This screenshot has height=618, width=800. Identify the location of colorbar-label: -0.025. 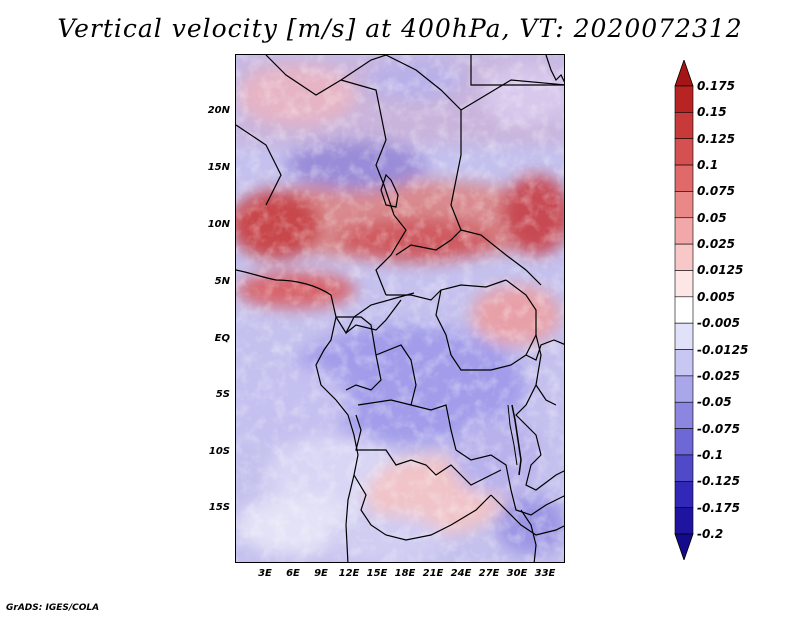
(718, 375).